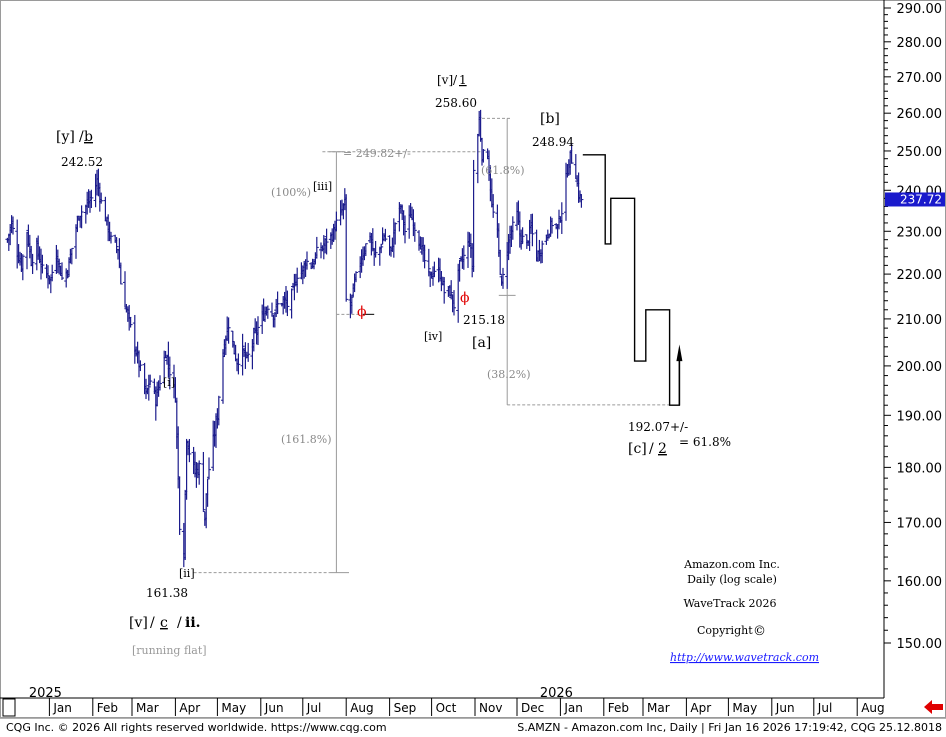  I want to click on x-month-label: Dec, so click(532, 708).